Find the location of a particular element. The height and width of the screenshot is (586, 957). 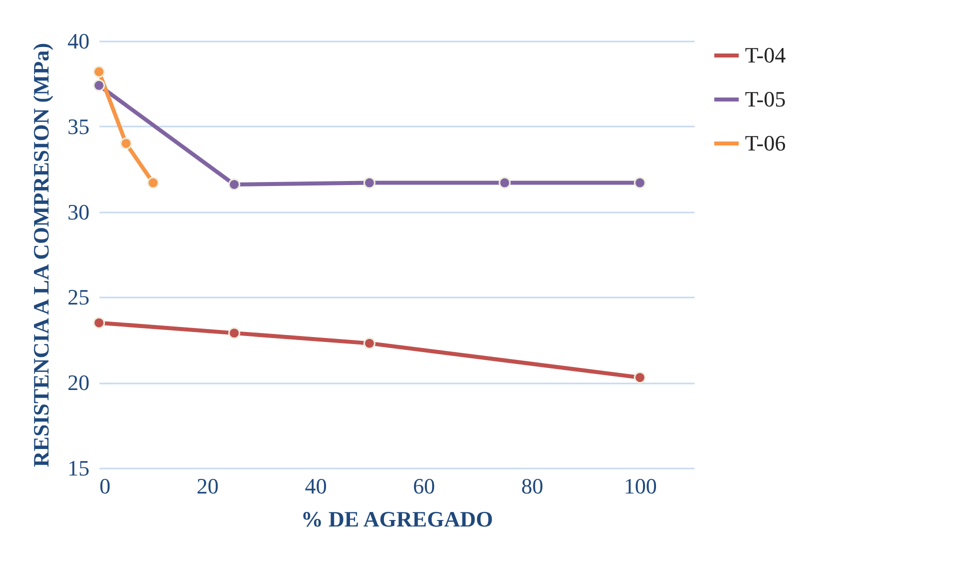

x-tick-label: 60 is located at coordinates (424, 486).